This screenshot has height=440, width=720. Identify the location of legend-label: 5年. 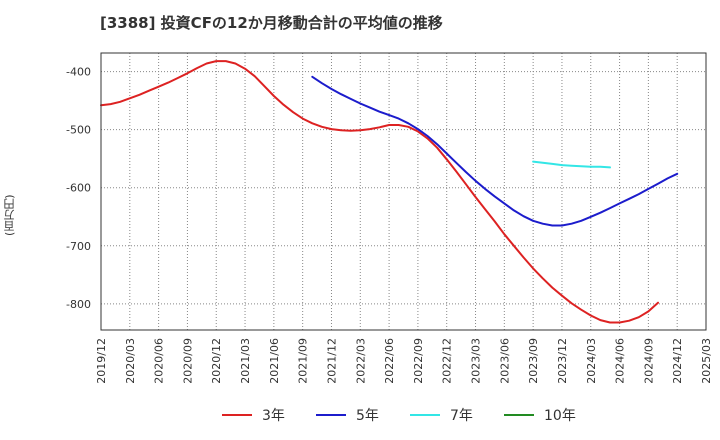
(367, 416).